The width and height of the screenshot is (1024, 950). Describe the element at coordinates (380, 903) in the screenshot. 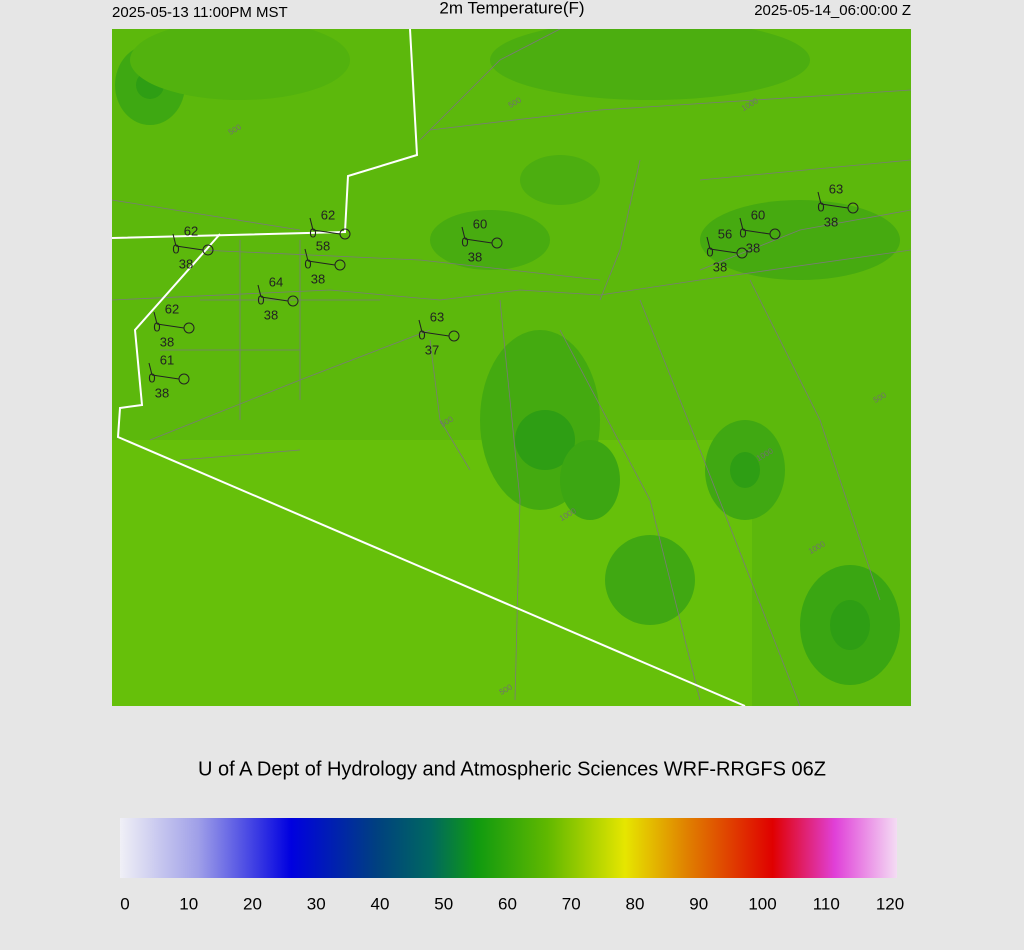

I see `color-bar-tick-label: 40` at that location.